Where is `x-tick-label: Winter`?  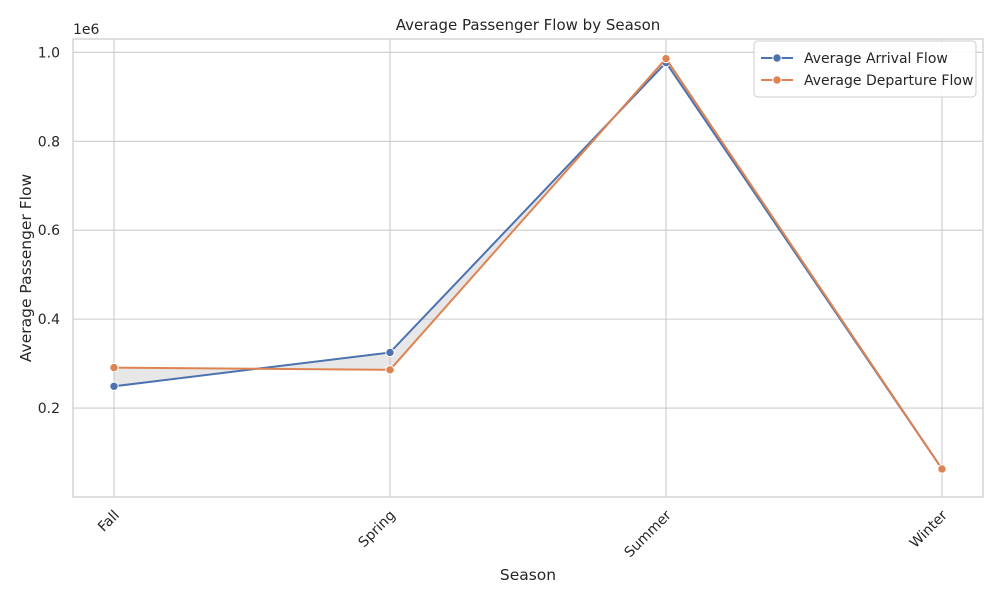 x-tick-label: Winter is located at coordinates (929, 529).